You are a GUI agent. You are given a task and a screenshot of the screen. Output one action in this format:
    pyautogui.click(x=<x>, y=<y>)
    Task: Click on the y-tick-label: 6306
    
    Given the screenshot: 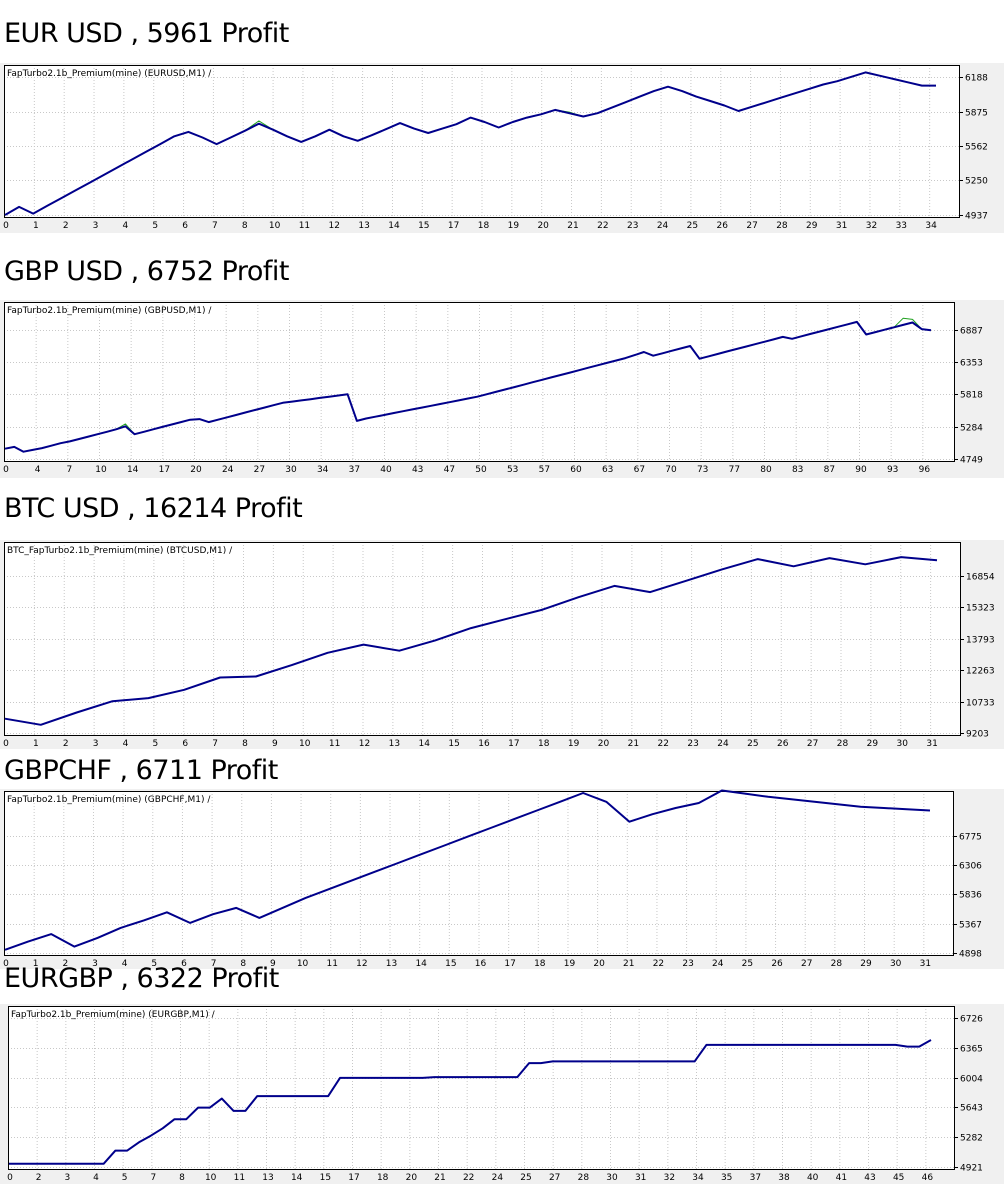 What is the action you would take?
    pyautogui.click(x=970, y=867)
    